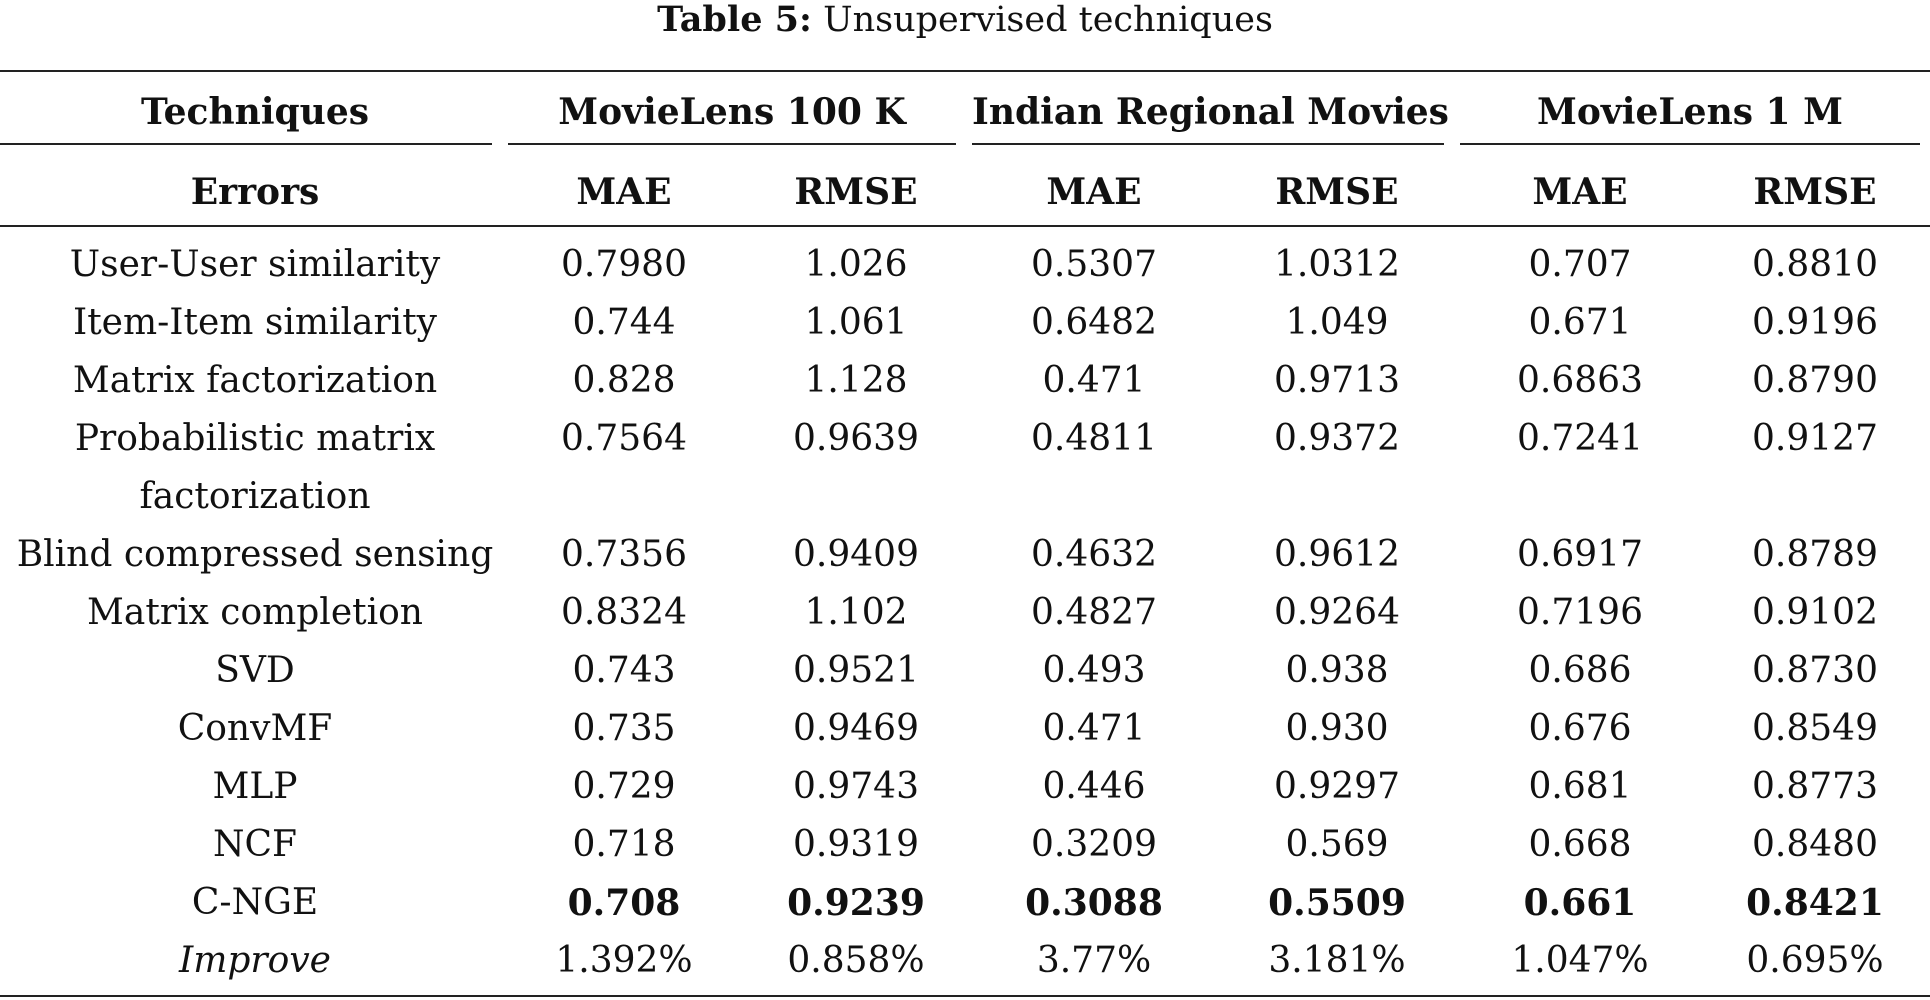  I want to click on value-cell: 0.8773, so click(1815, 786).